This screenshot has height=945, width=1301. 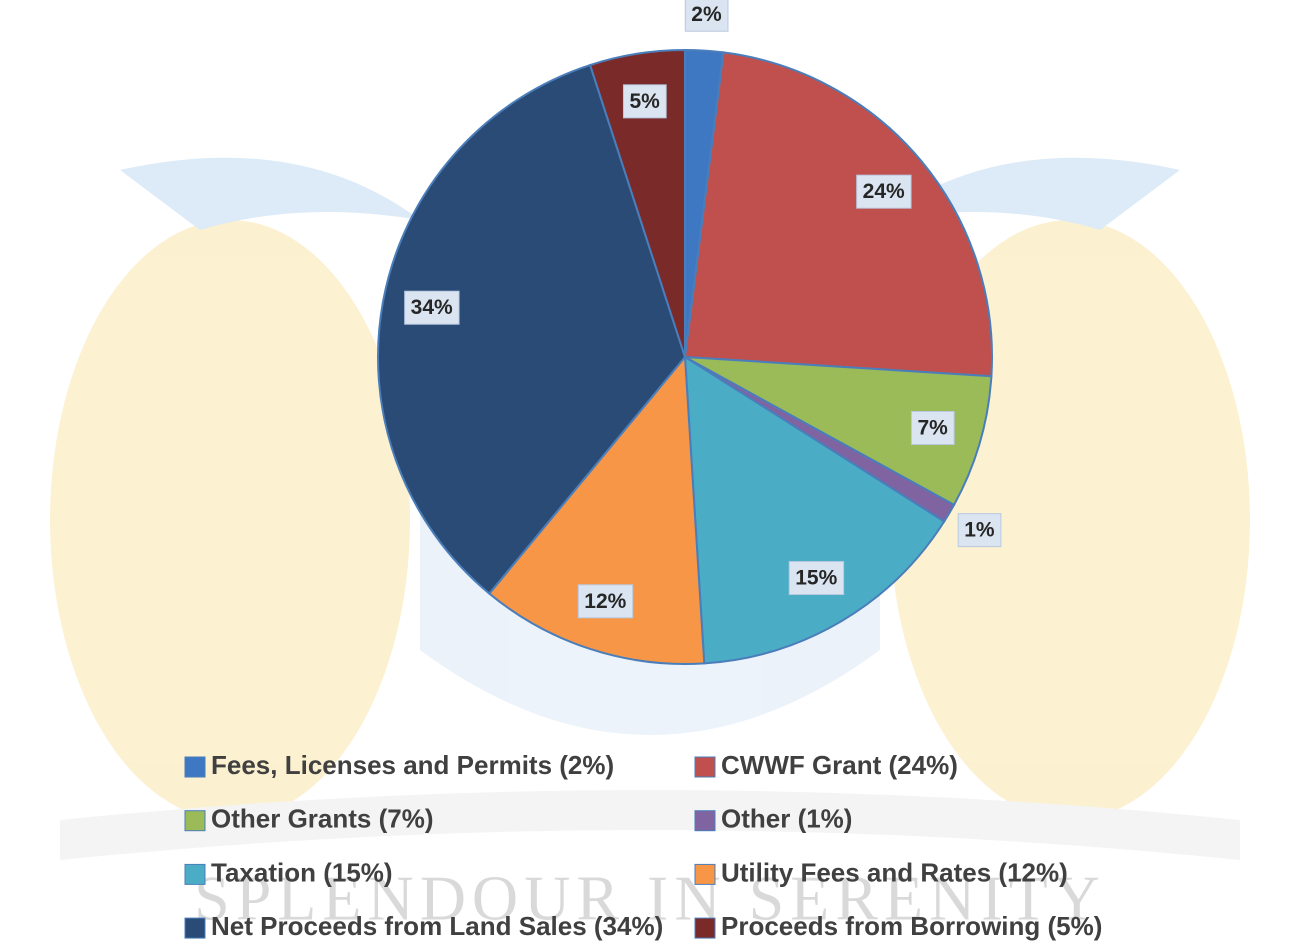 I want to click on data-label: 12%, so click(x=605, y=601).